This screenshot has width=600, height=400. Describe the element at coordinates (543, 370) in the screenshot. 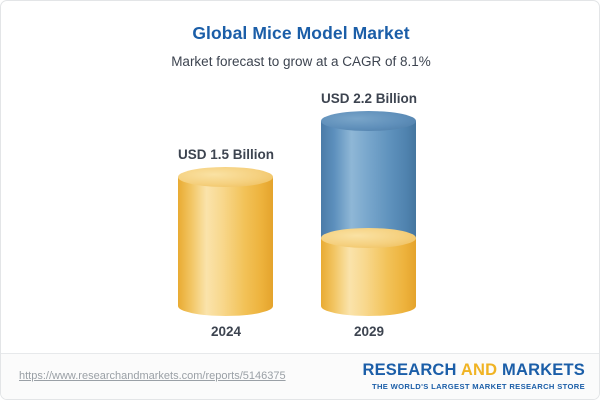

I see `logo-word-markets: MARKETS` at that location.